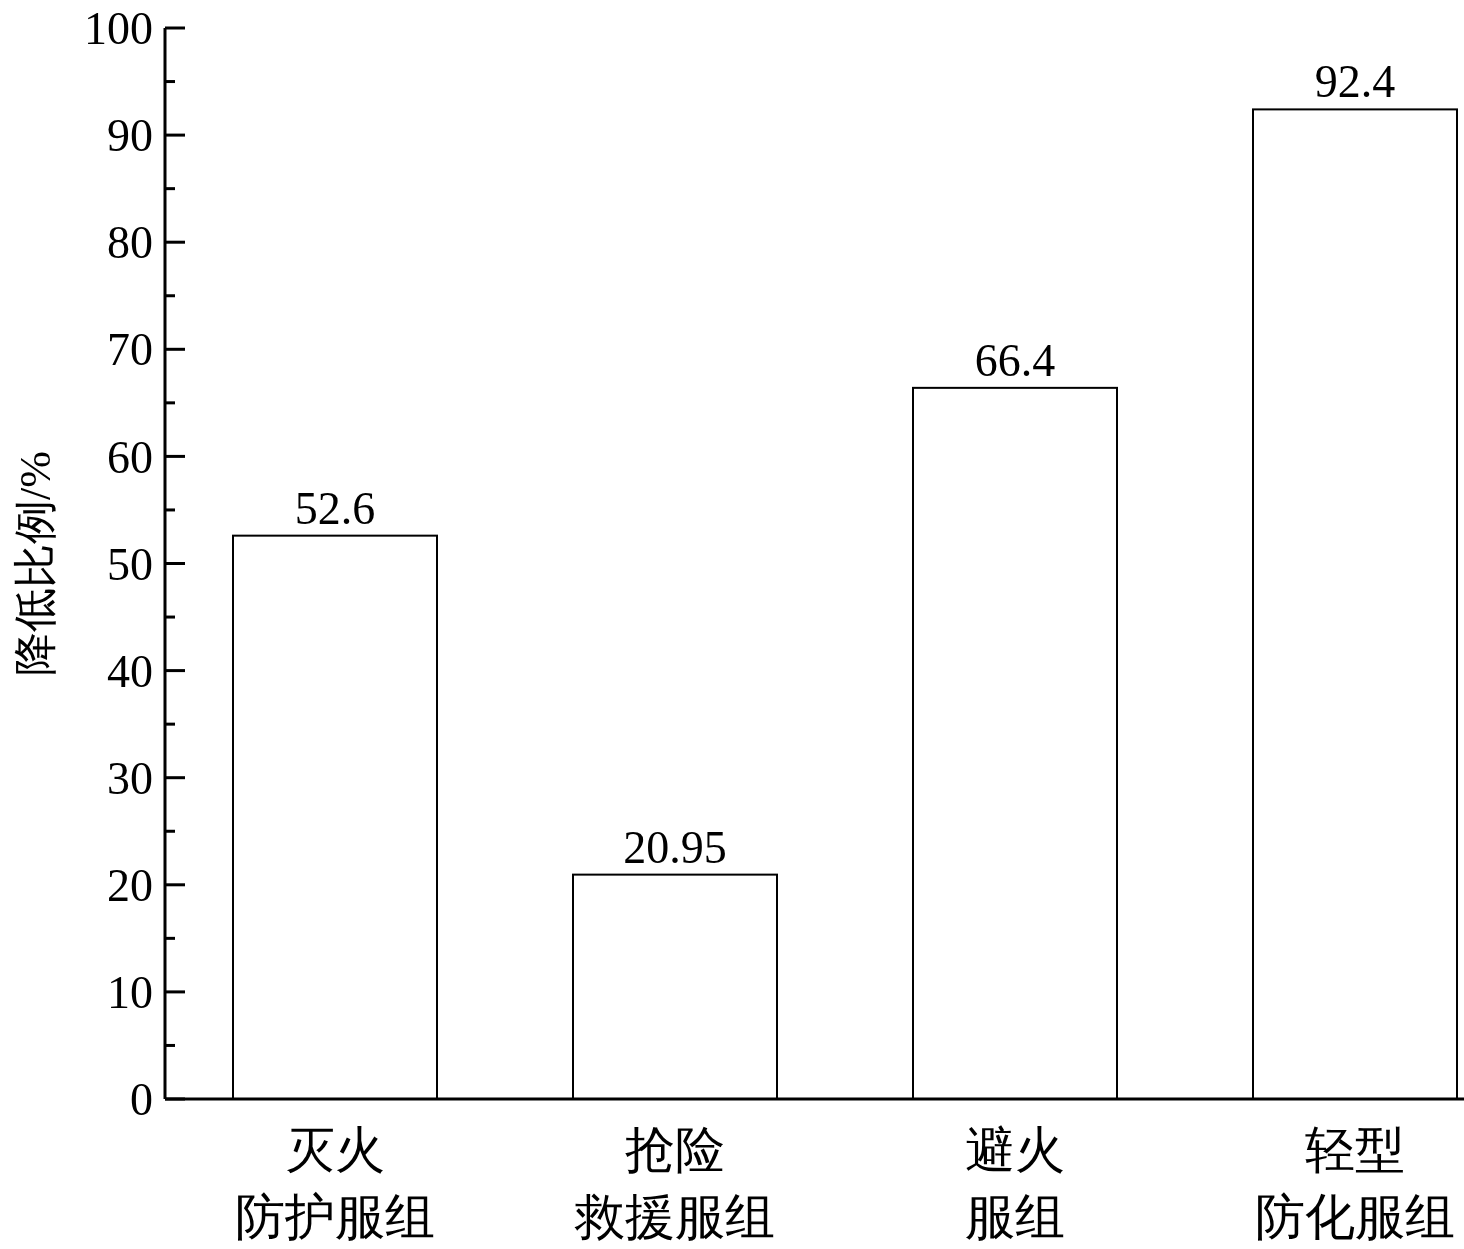  What do you see at coordinates (130, 564) in the screenshot?
I see `y-tick-label: 50` at bounding box center [130, 564].